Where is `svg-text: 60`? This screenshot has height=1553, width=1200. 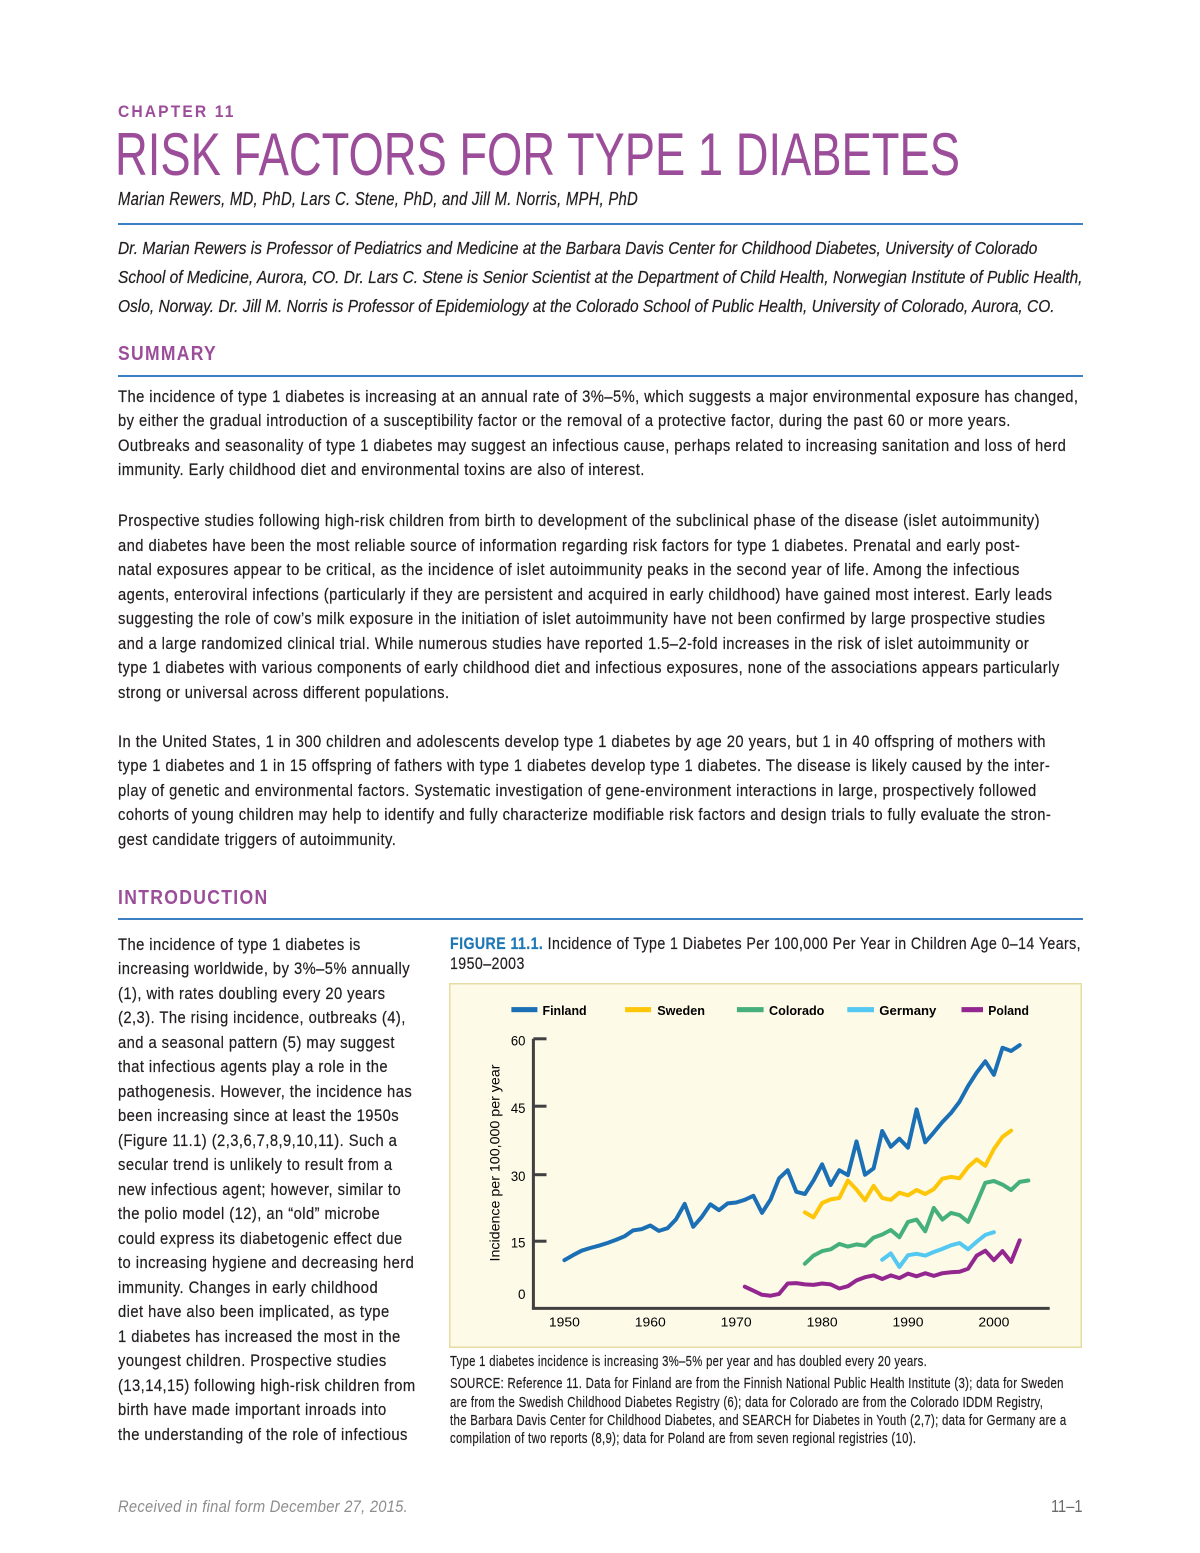
svg-text: 60 is located at coordinates (518, 1040).